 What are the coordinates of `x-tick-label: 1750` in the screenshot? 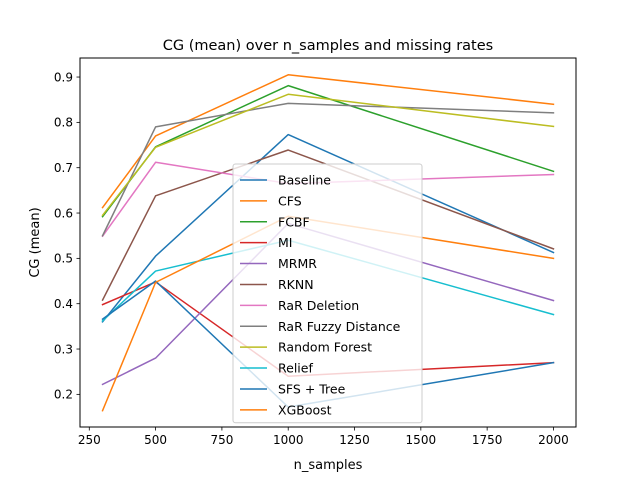 It's located at (487, 440).